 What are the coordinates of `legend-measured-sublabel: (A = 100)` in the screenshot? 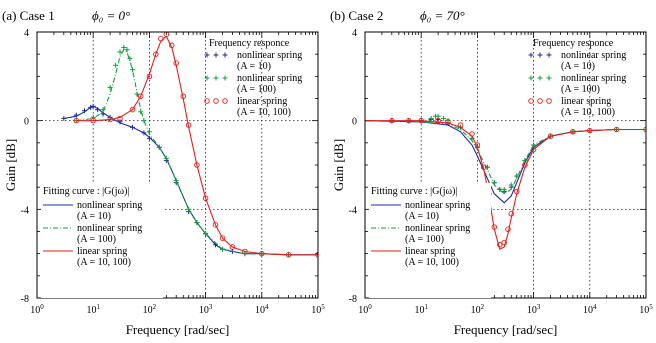 It's located at (580, 89).